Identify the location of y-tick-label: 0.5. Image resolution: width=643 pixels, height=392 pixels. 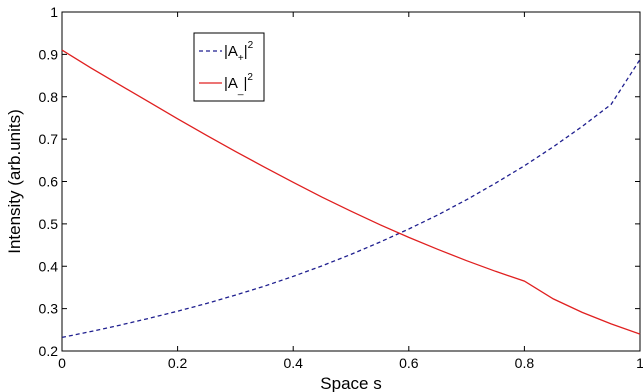
(49, 224).